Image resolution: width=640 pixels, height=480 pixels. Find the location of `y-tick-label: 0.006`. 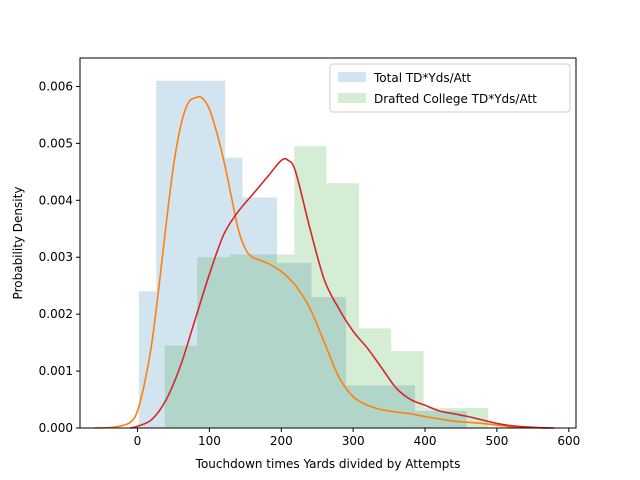

y-tick-label: 0.006 is located at coordinates (56, 86).